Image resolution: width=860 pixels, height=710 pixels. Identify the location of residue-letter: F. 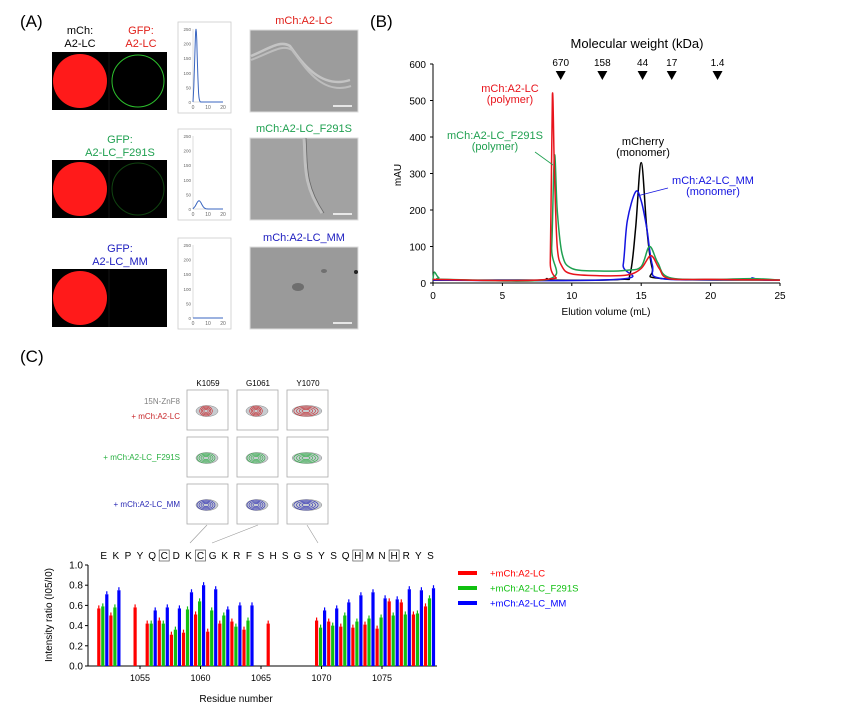
(249, 556).